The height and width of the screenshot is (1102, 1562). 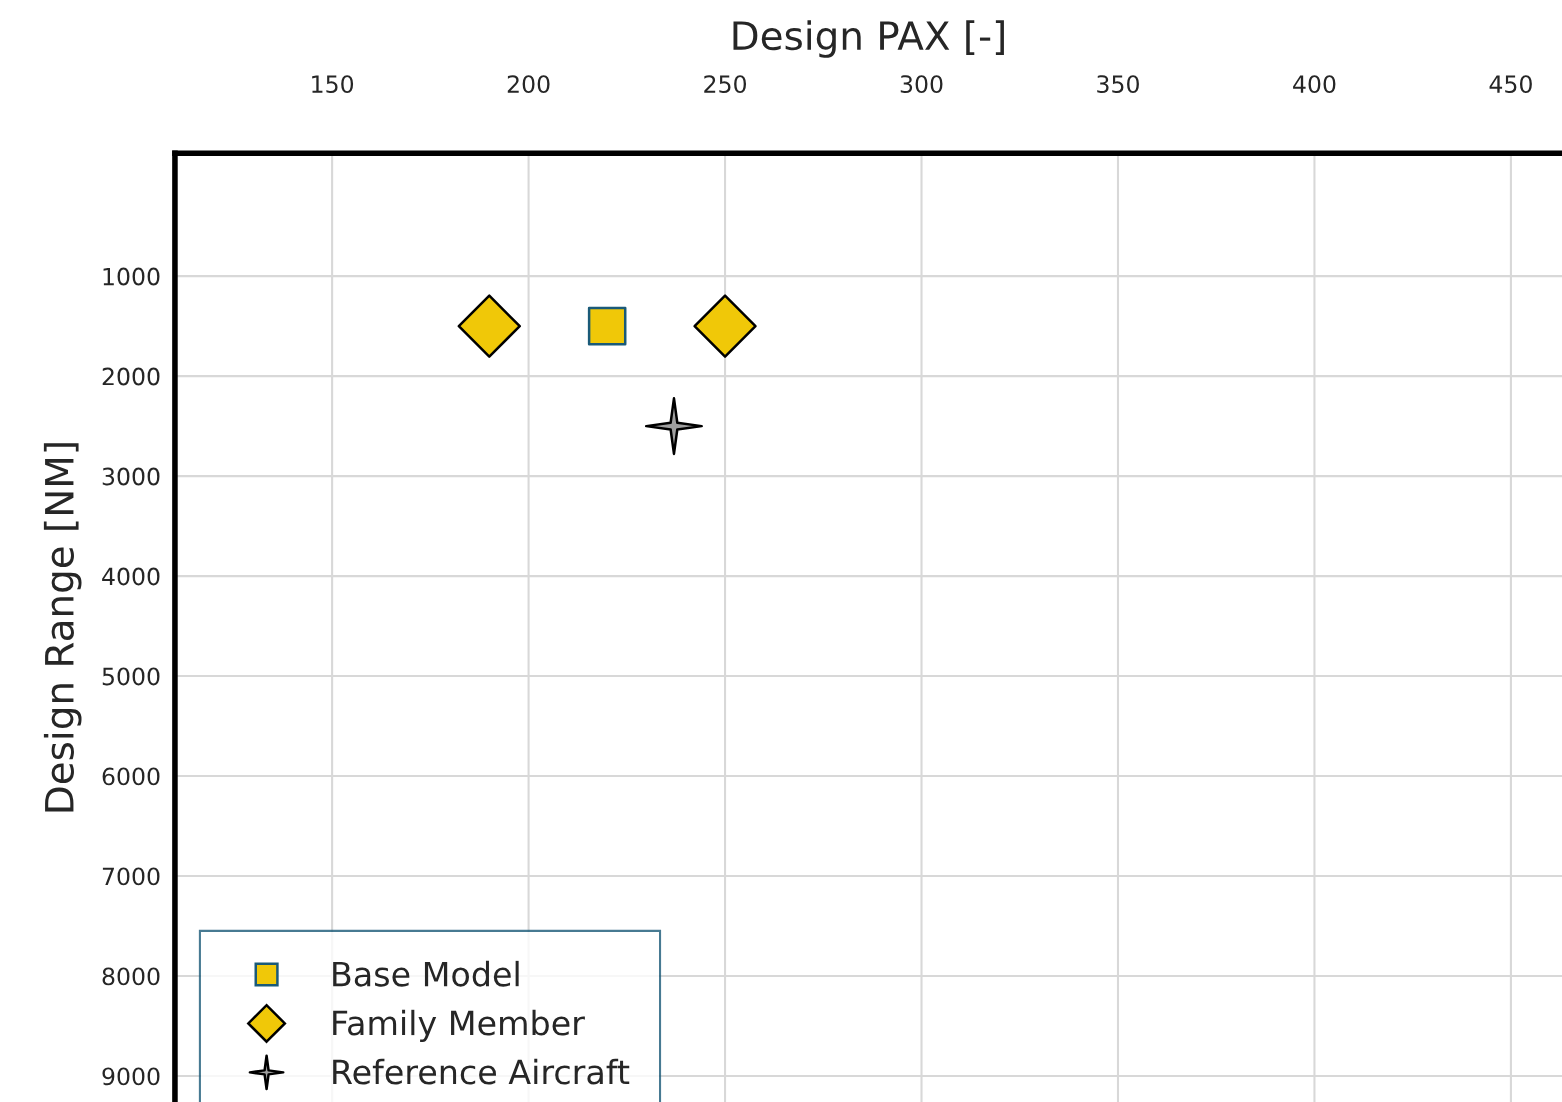 I want to click on y-tick-label: 1000, so click(x=131, y=276).